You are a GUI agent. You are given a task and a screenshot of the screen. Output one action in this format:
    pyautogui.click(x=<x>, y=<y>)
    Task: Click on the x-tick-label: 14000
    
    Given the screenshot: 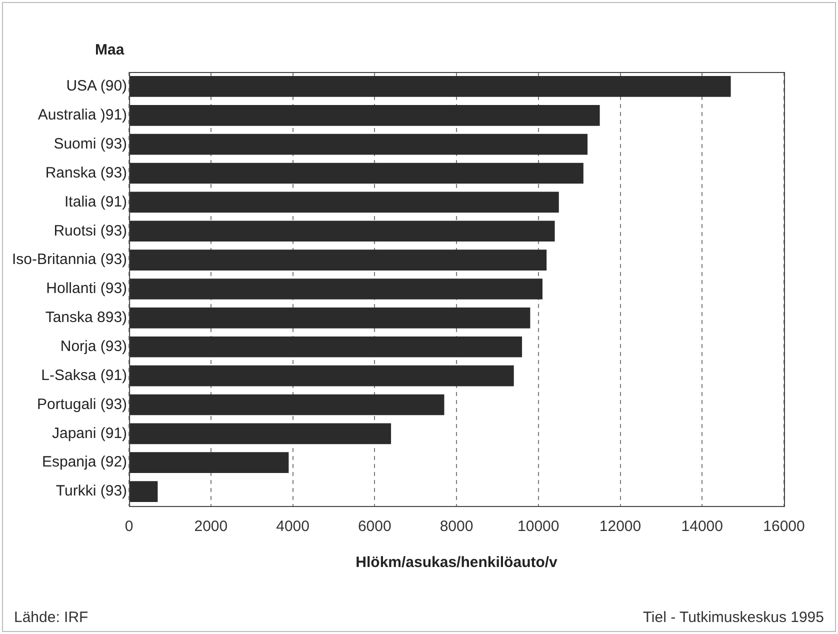 What is the action you would take?
    pyautogui.click(x=702, y=527)
    